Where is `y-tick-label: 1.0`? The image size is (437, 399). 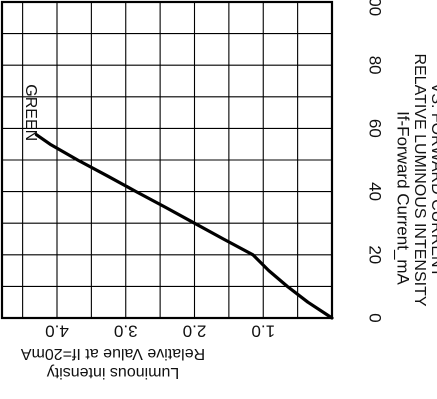
y-tick-label: 1.0 is located at coordinates (263, 331).